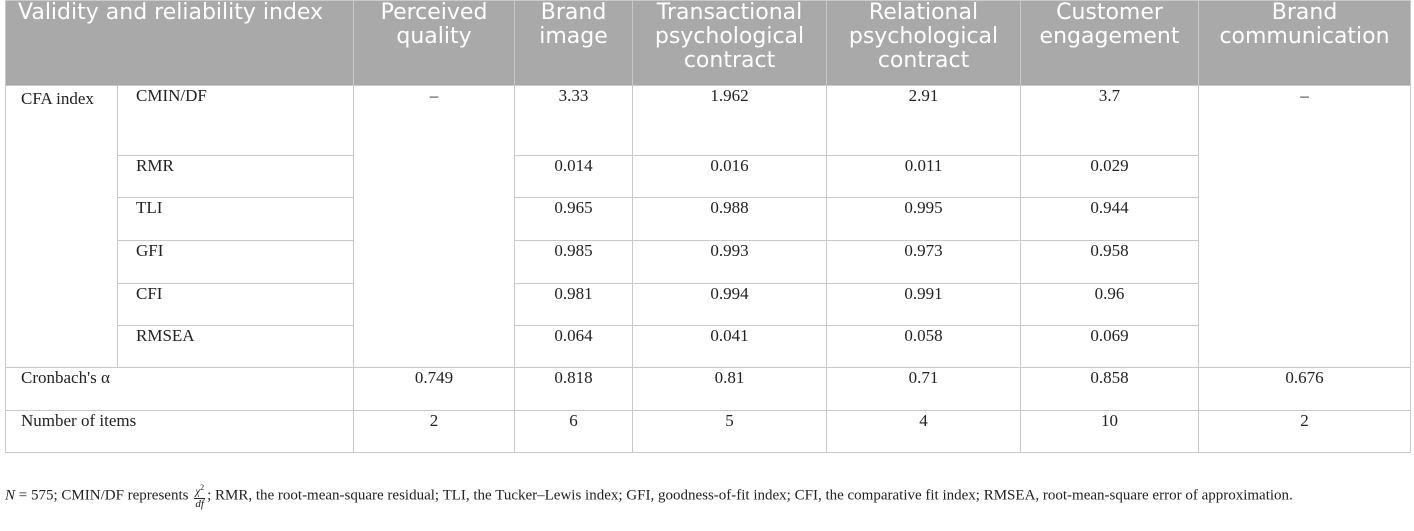 Image resolution: width=1414 pixels, height=531 pixels. What do you see at coordinates (434, 226) in the screenshot?
I see `perceived-quality-cfa-cell: –` at bounding box center [434, 226].